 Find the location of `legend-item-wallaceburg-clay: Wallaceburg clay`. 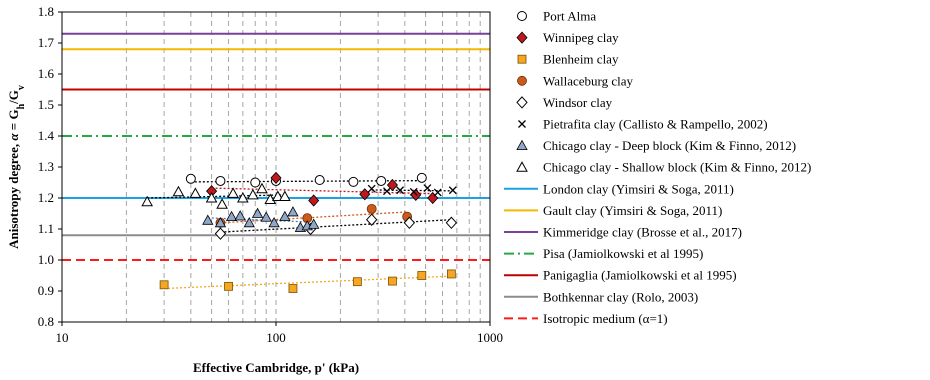

legend-item-wallaceburg-clay: Wallaceburg clay is located at coordinates (575, 80).